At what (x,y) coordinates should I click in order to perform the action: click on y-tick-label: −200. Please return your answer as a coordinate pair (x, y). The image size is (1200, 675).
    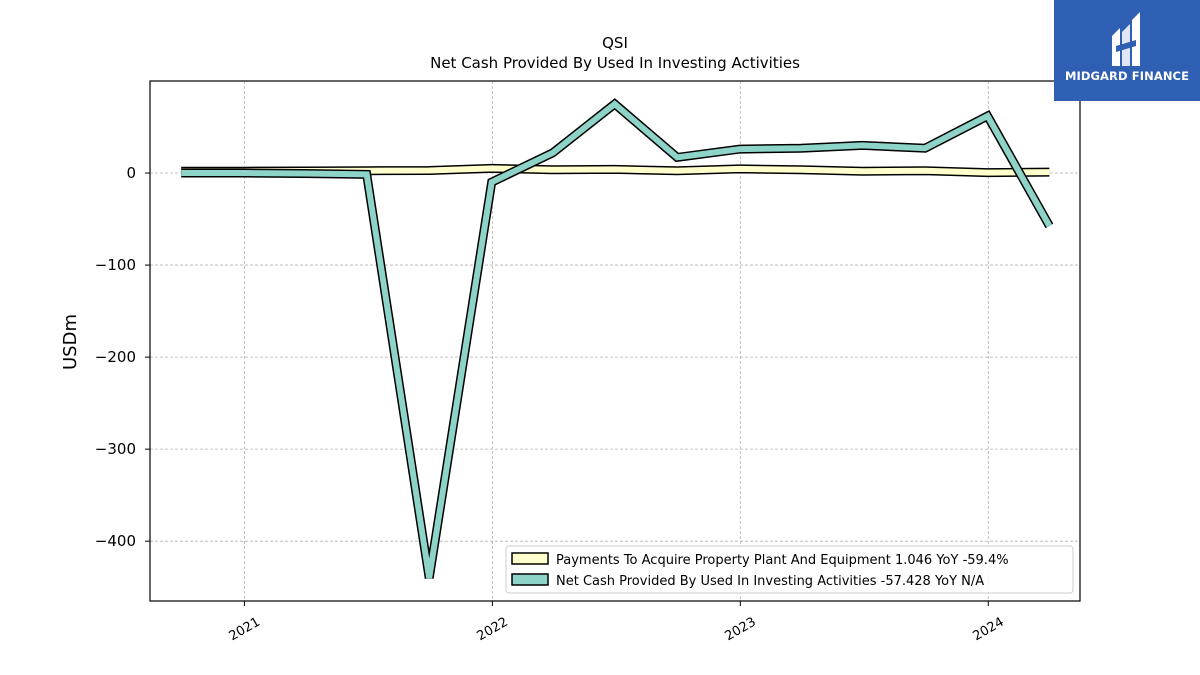
    Looking at the image, I should click on (115, 357).